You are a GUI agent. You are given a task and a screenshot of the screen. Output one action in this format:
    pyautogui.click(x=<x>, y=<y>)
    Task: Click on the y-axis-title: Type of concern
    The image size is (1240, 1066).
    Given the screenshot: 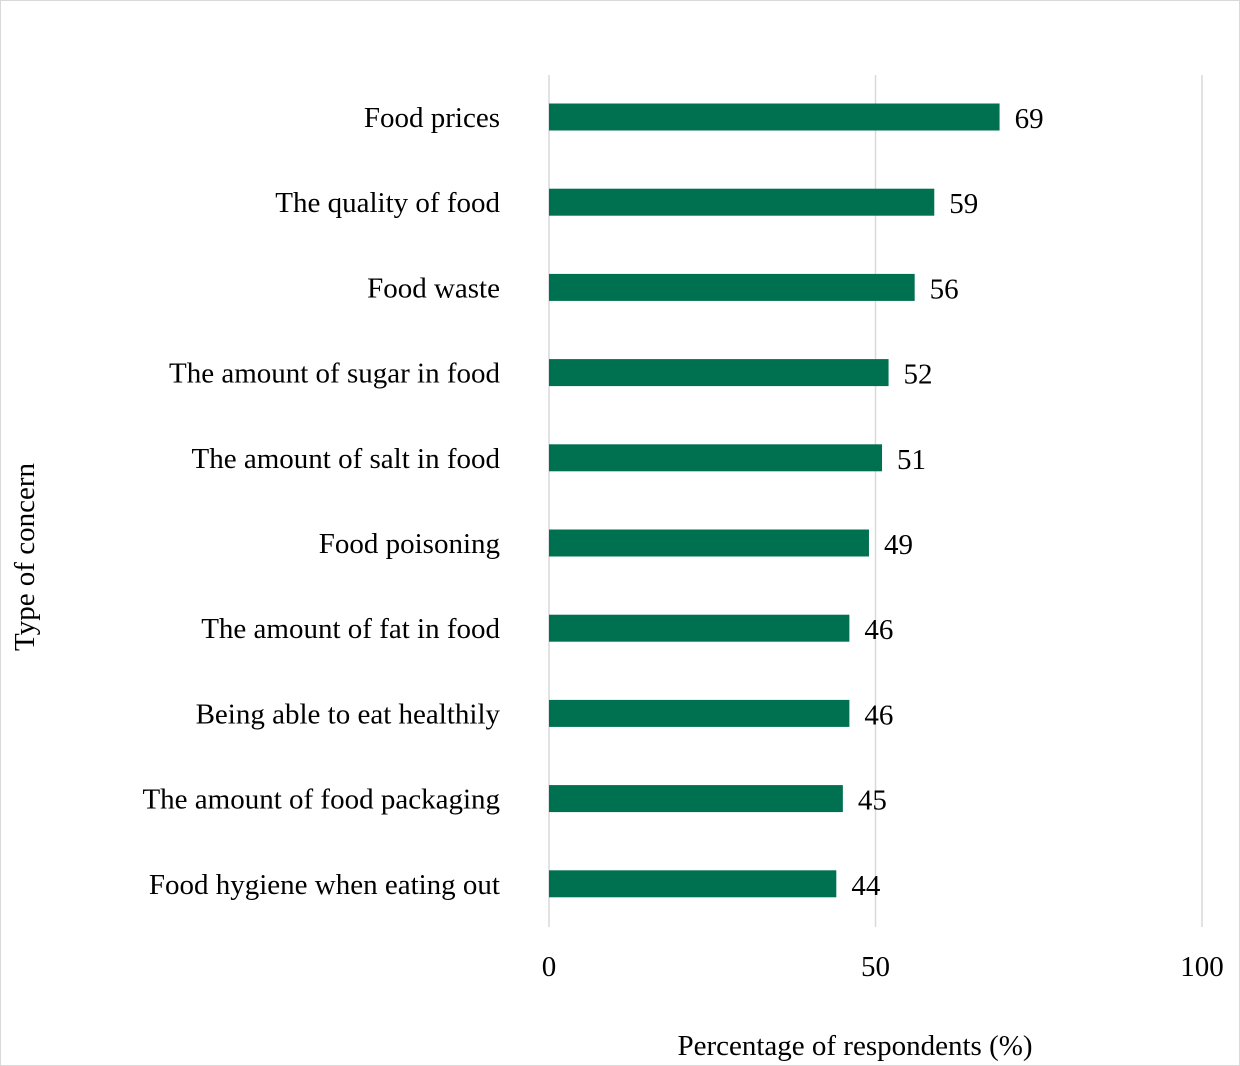 What is the action you would take?
    pyautogui.click(x=25, y=557)
    